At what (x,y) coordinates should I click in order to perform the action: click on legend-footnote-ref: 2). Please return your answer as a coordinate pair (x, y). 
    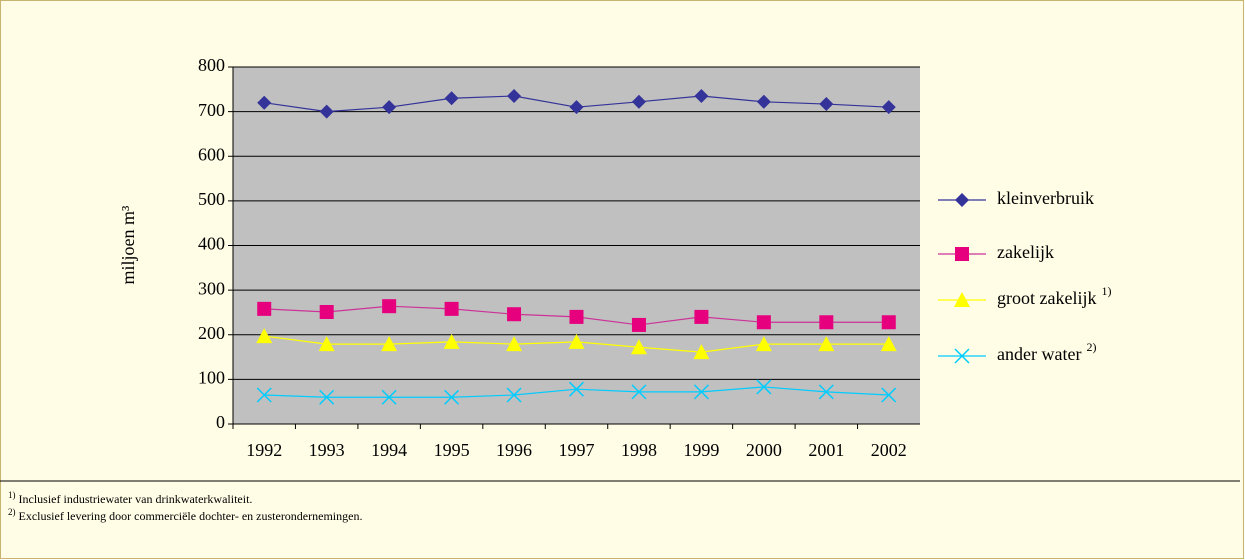
    Looking at the image, I should click on (1091, 347).